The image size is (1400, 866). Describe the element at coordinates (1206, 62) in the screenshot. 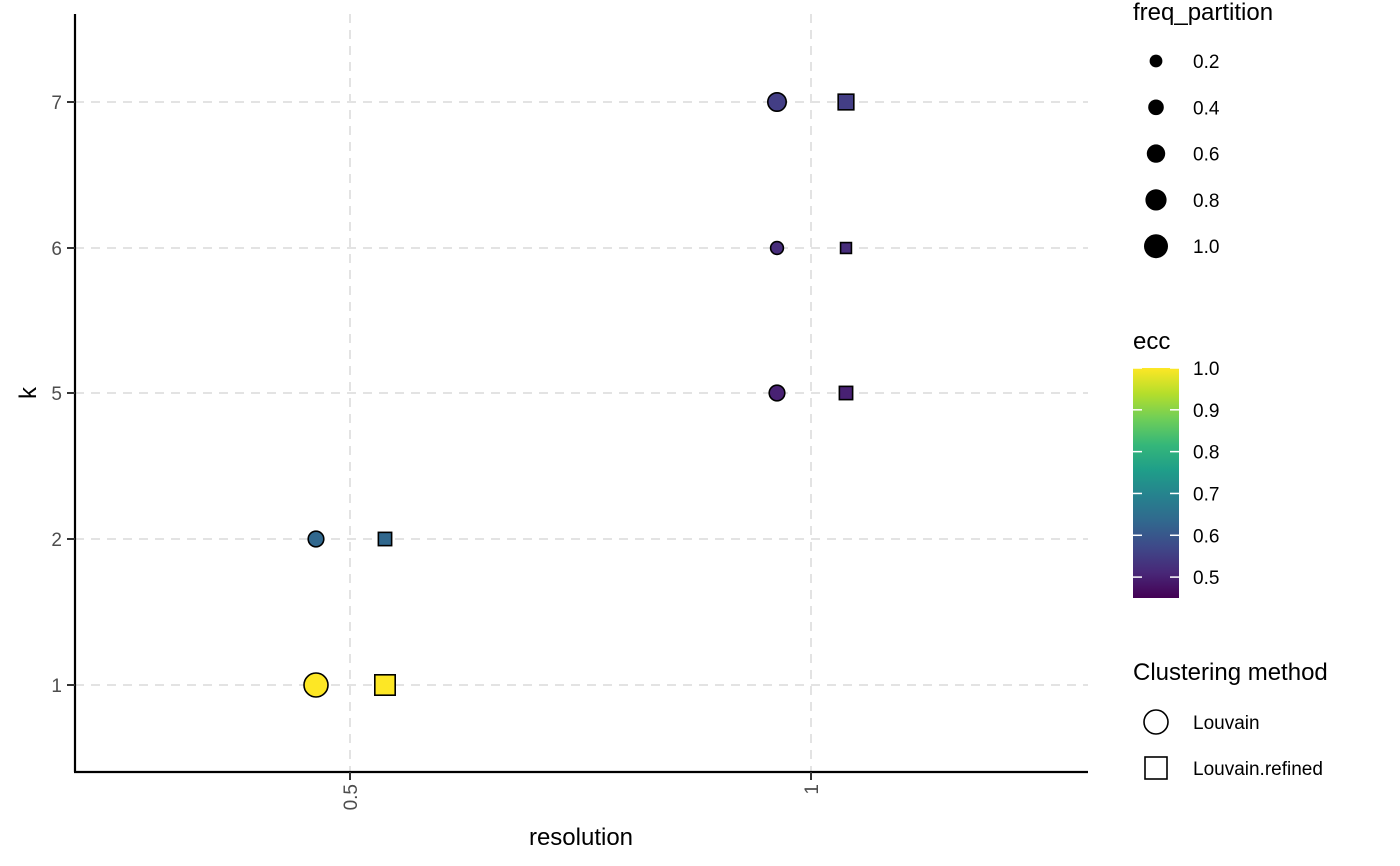

I see `legend-size-label: 0.2` at that location.